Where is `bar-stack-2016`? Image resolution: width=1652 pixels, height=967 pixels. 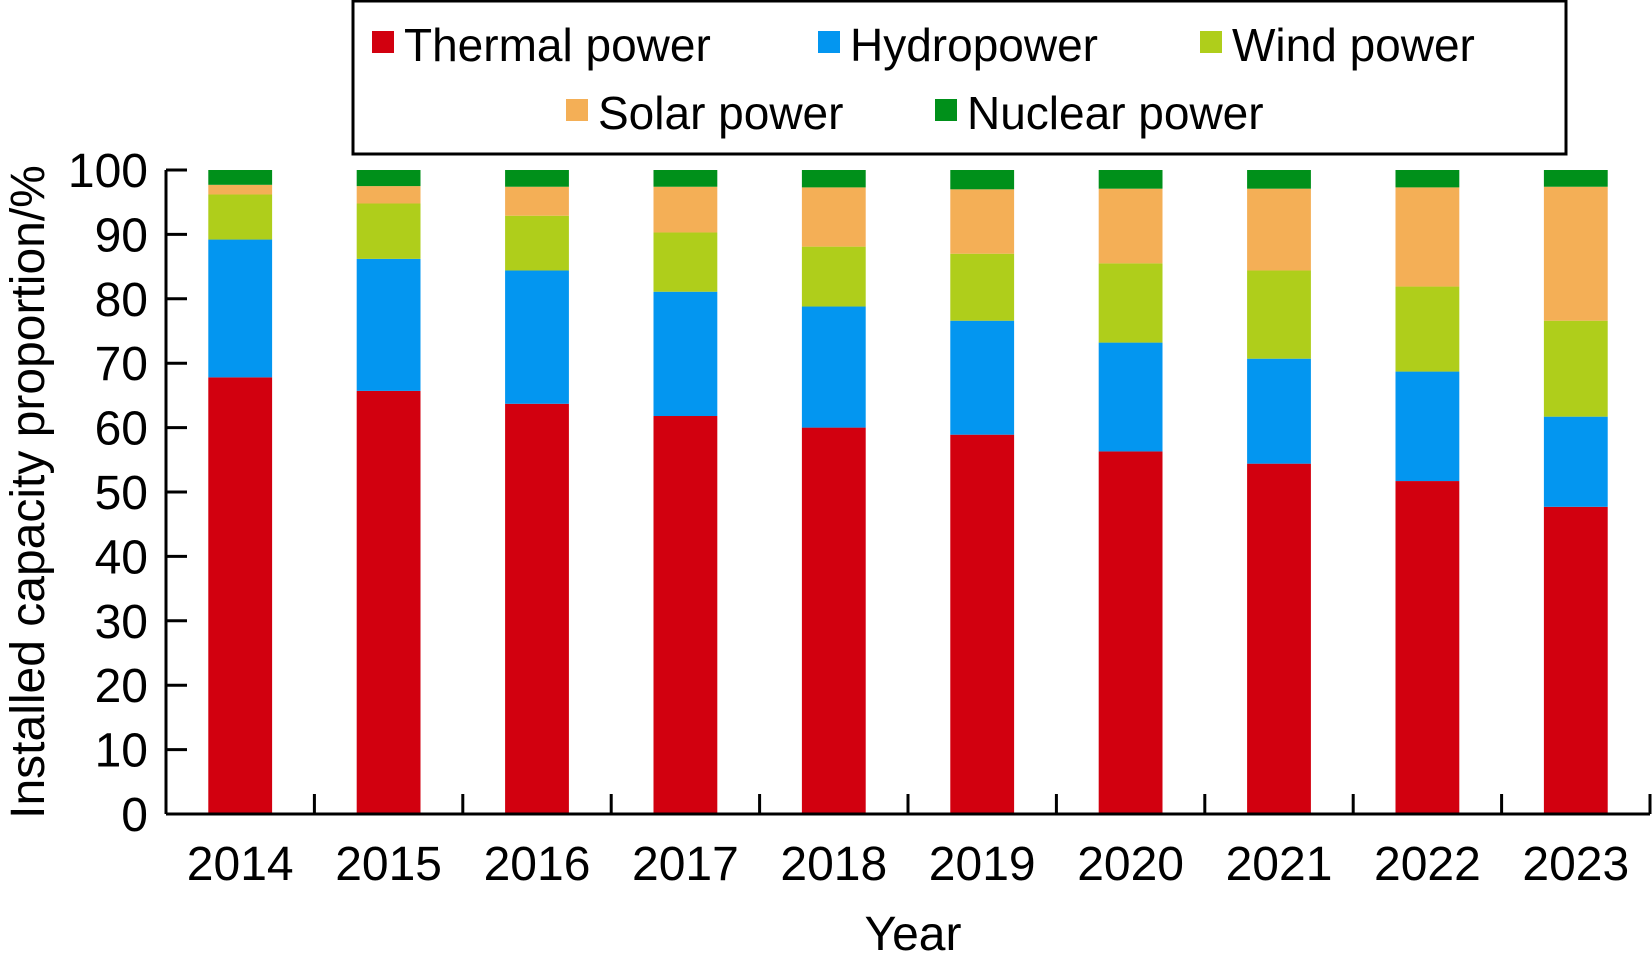 bar-stack-2016 is located at coordinates (537, 492).